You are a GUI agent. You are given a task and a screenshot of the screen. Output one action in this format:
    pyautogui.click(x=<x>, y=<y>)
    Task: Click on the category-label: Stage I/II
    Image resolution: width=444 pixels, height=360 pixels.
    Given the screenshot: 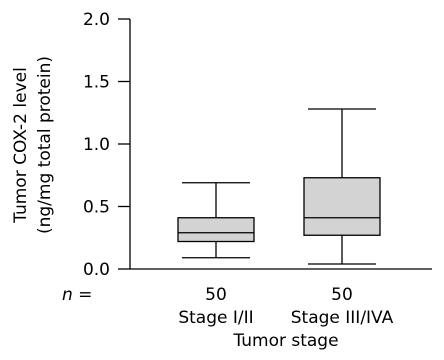 What is the action you would take?
    pyautogui.click(x=215, y=318)
    